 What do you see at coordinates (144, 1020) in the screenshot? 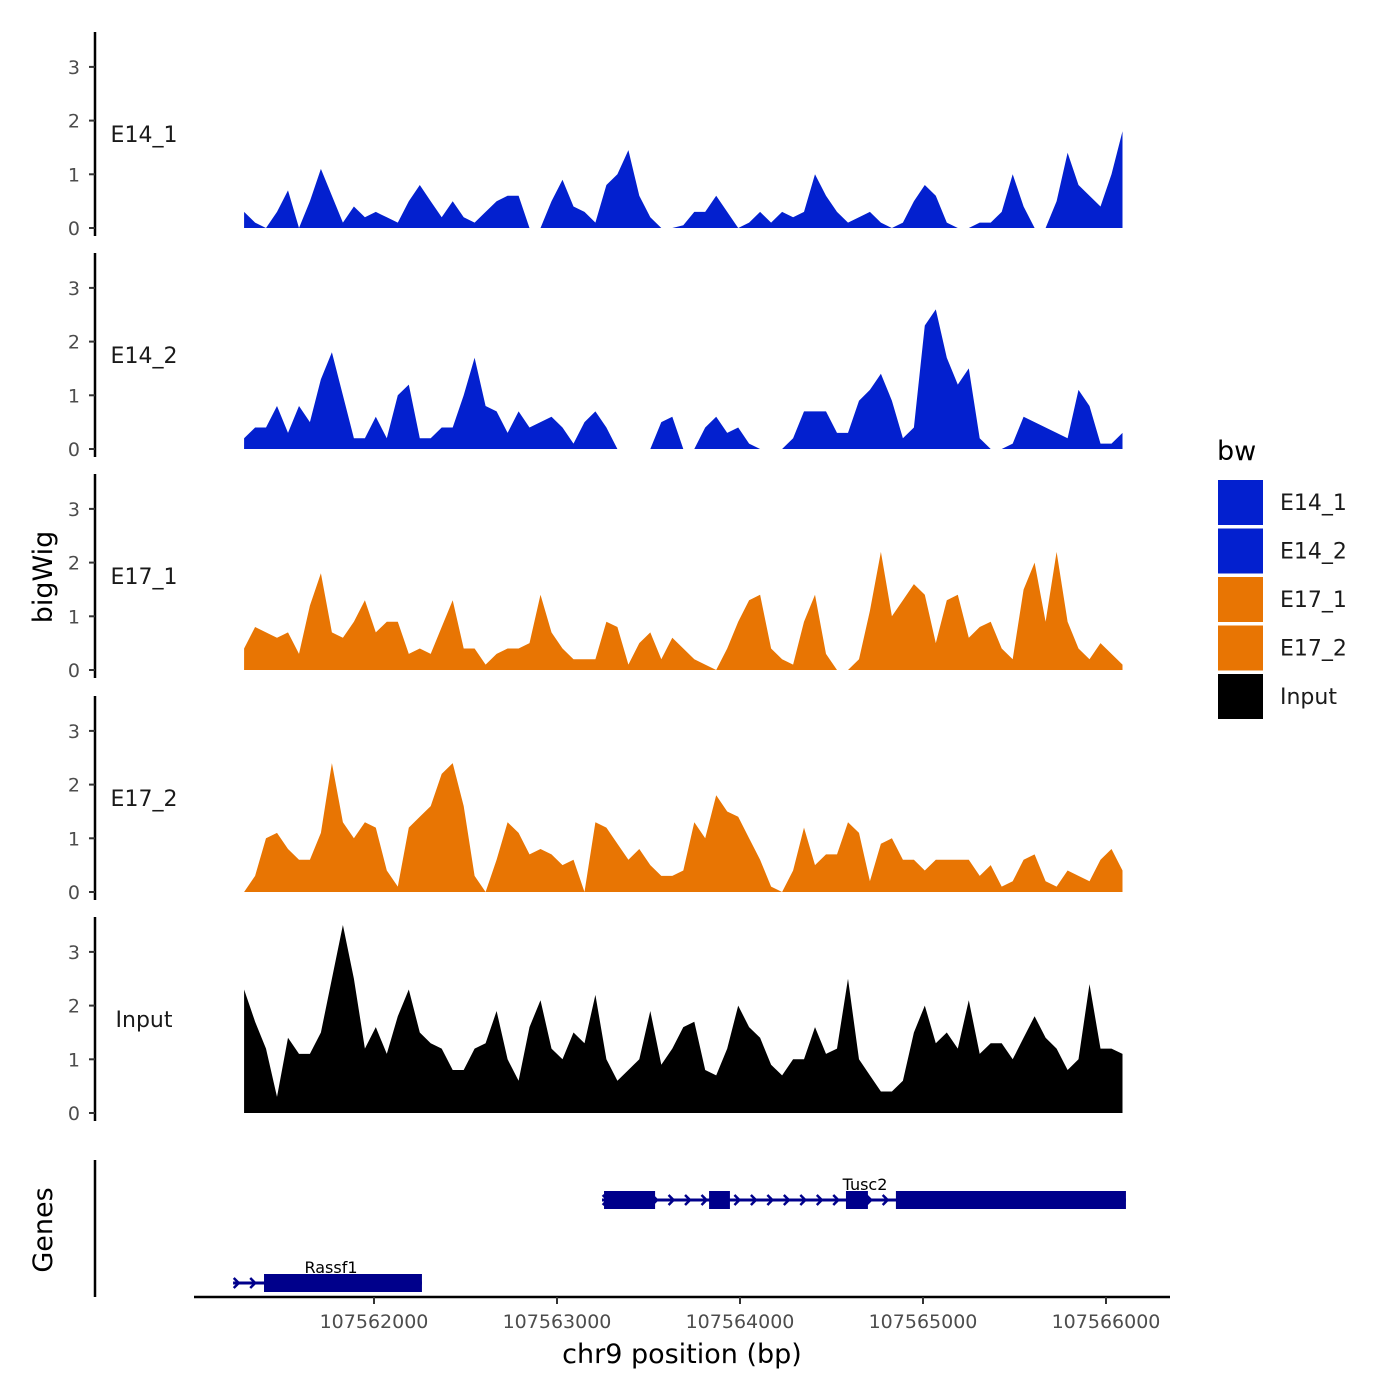
I see `track-label: Input` at bounding box center [144, 1020].